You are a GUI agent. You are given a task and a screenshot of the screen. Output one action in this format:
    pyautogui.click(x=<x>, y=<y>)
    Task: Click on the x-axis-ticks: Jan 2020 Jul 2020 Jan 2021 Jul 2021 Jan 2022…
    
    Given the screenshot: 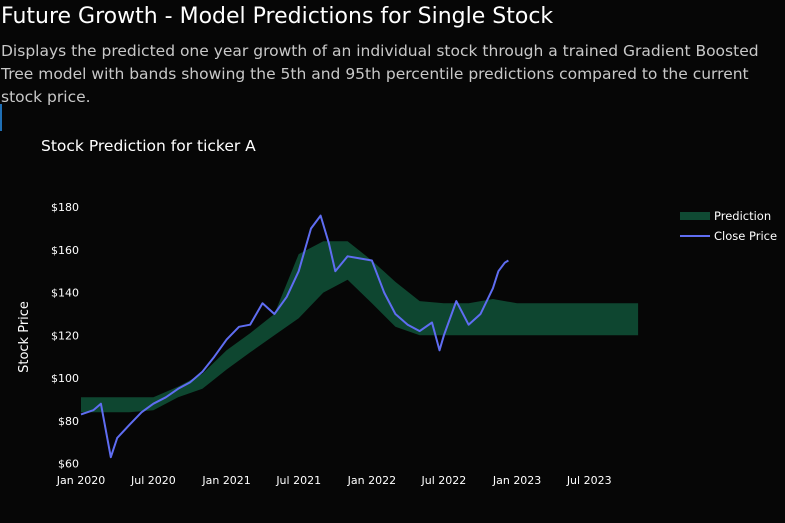 What is the action you would take?
    pyautogui.click(x=334, y=480)
    